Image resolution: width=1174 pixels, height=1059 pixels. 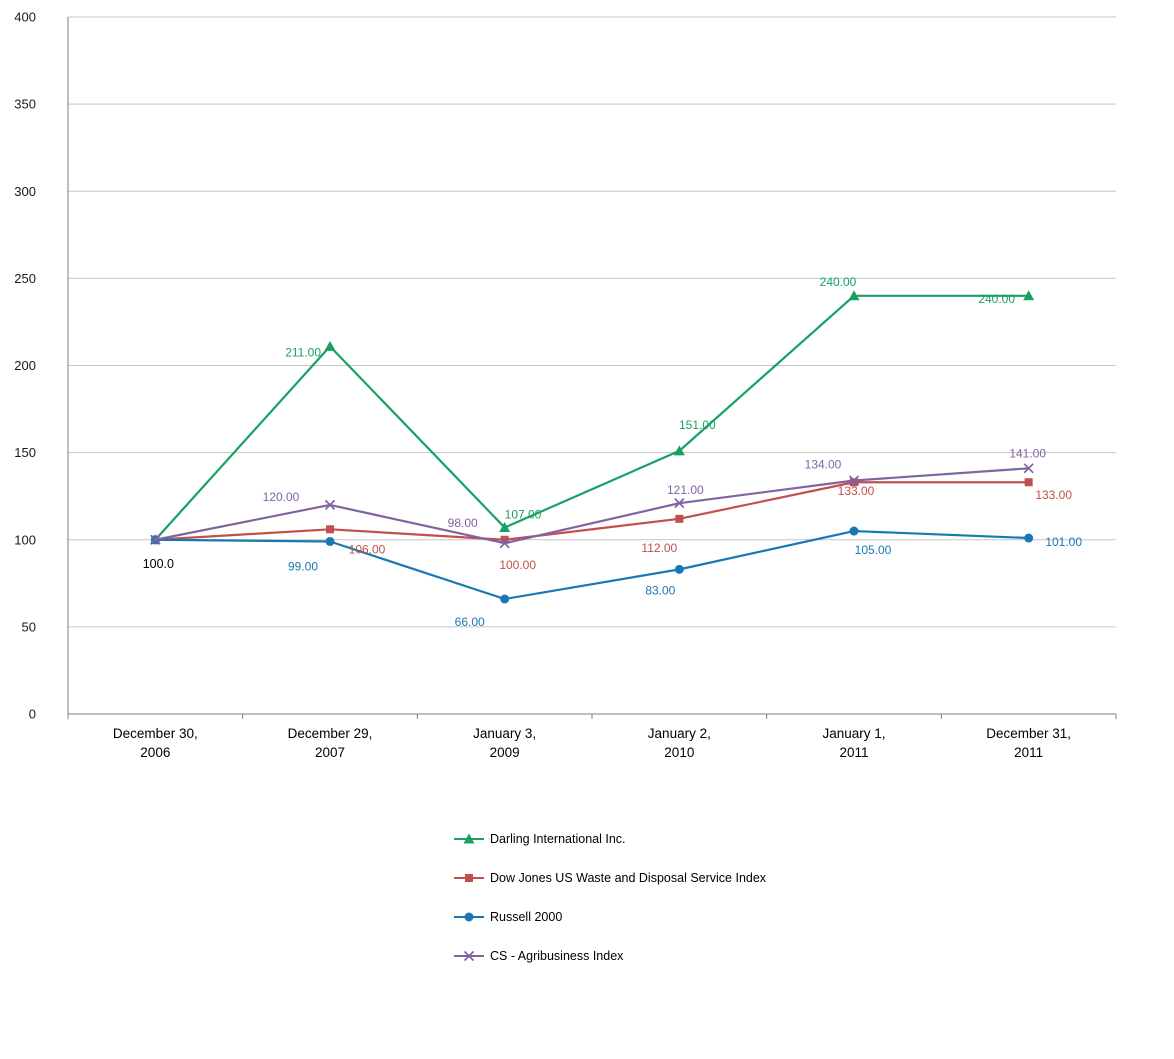 I want to click on legend-label: Darling International Inc., so click(x=558, y=838).